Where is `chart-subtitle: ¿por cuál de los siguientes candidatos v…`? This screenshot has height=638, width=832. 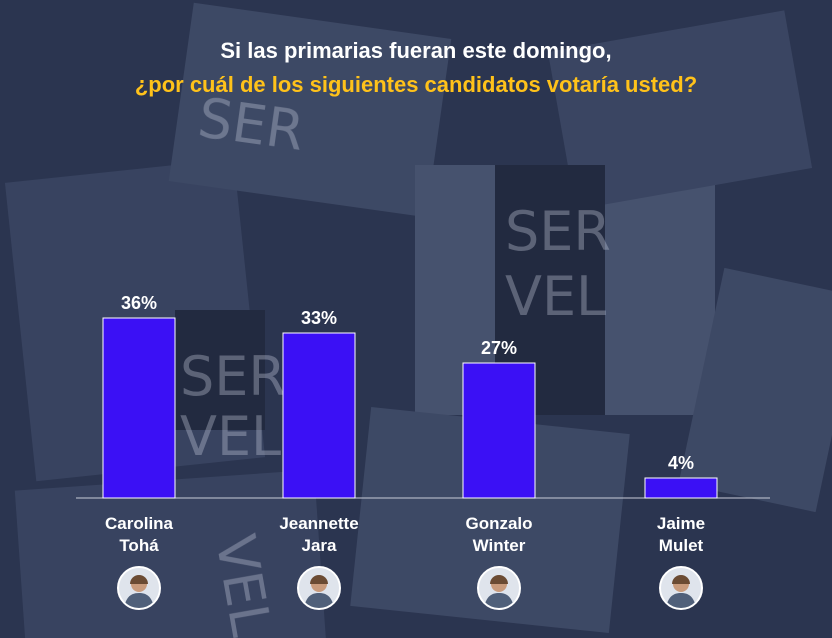 chart-subtitle: ¿por cuál de los siguientes candidatos v… is located at coordinates (416, 84).